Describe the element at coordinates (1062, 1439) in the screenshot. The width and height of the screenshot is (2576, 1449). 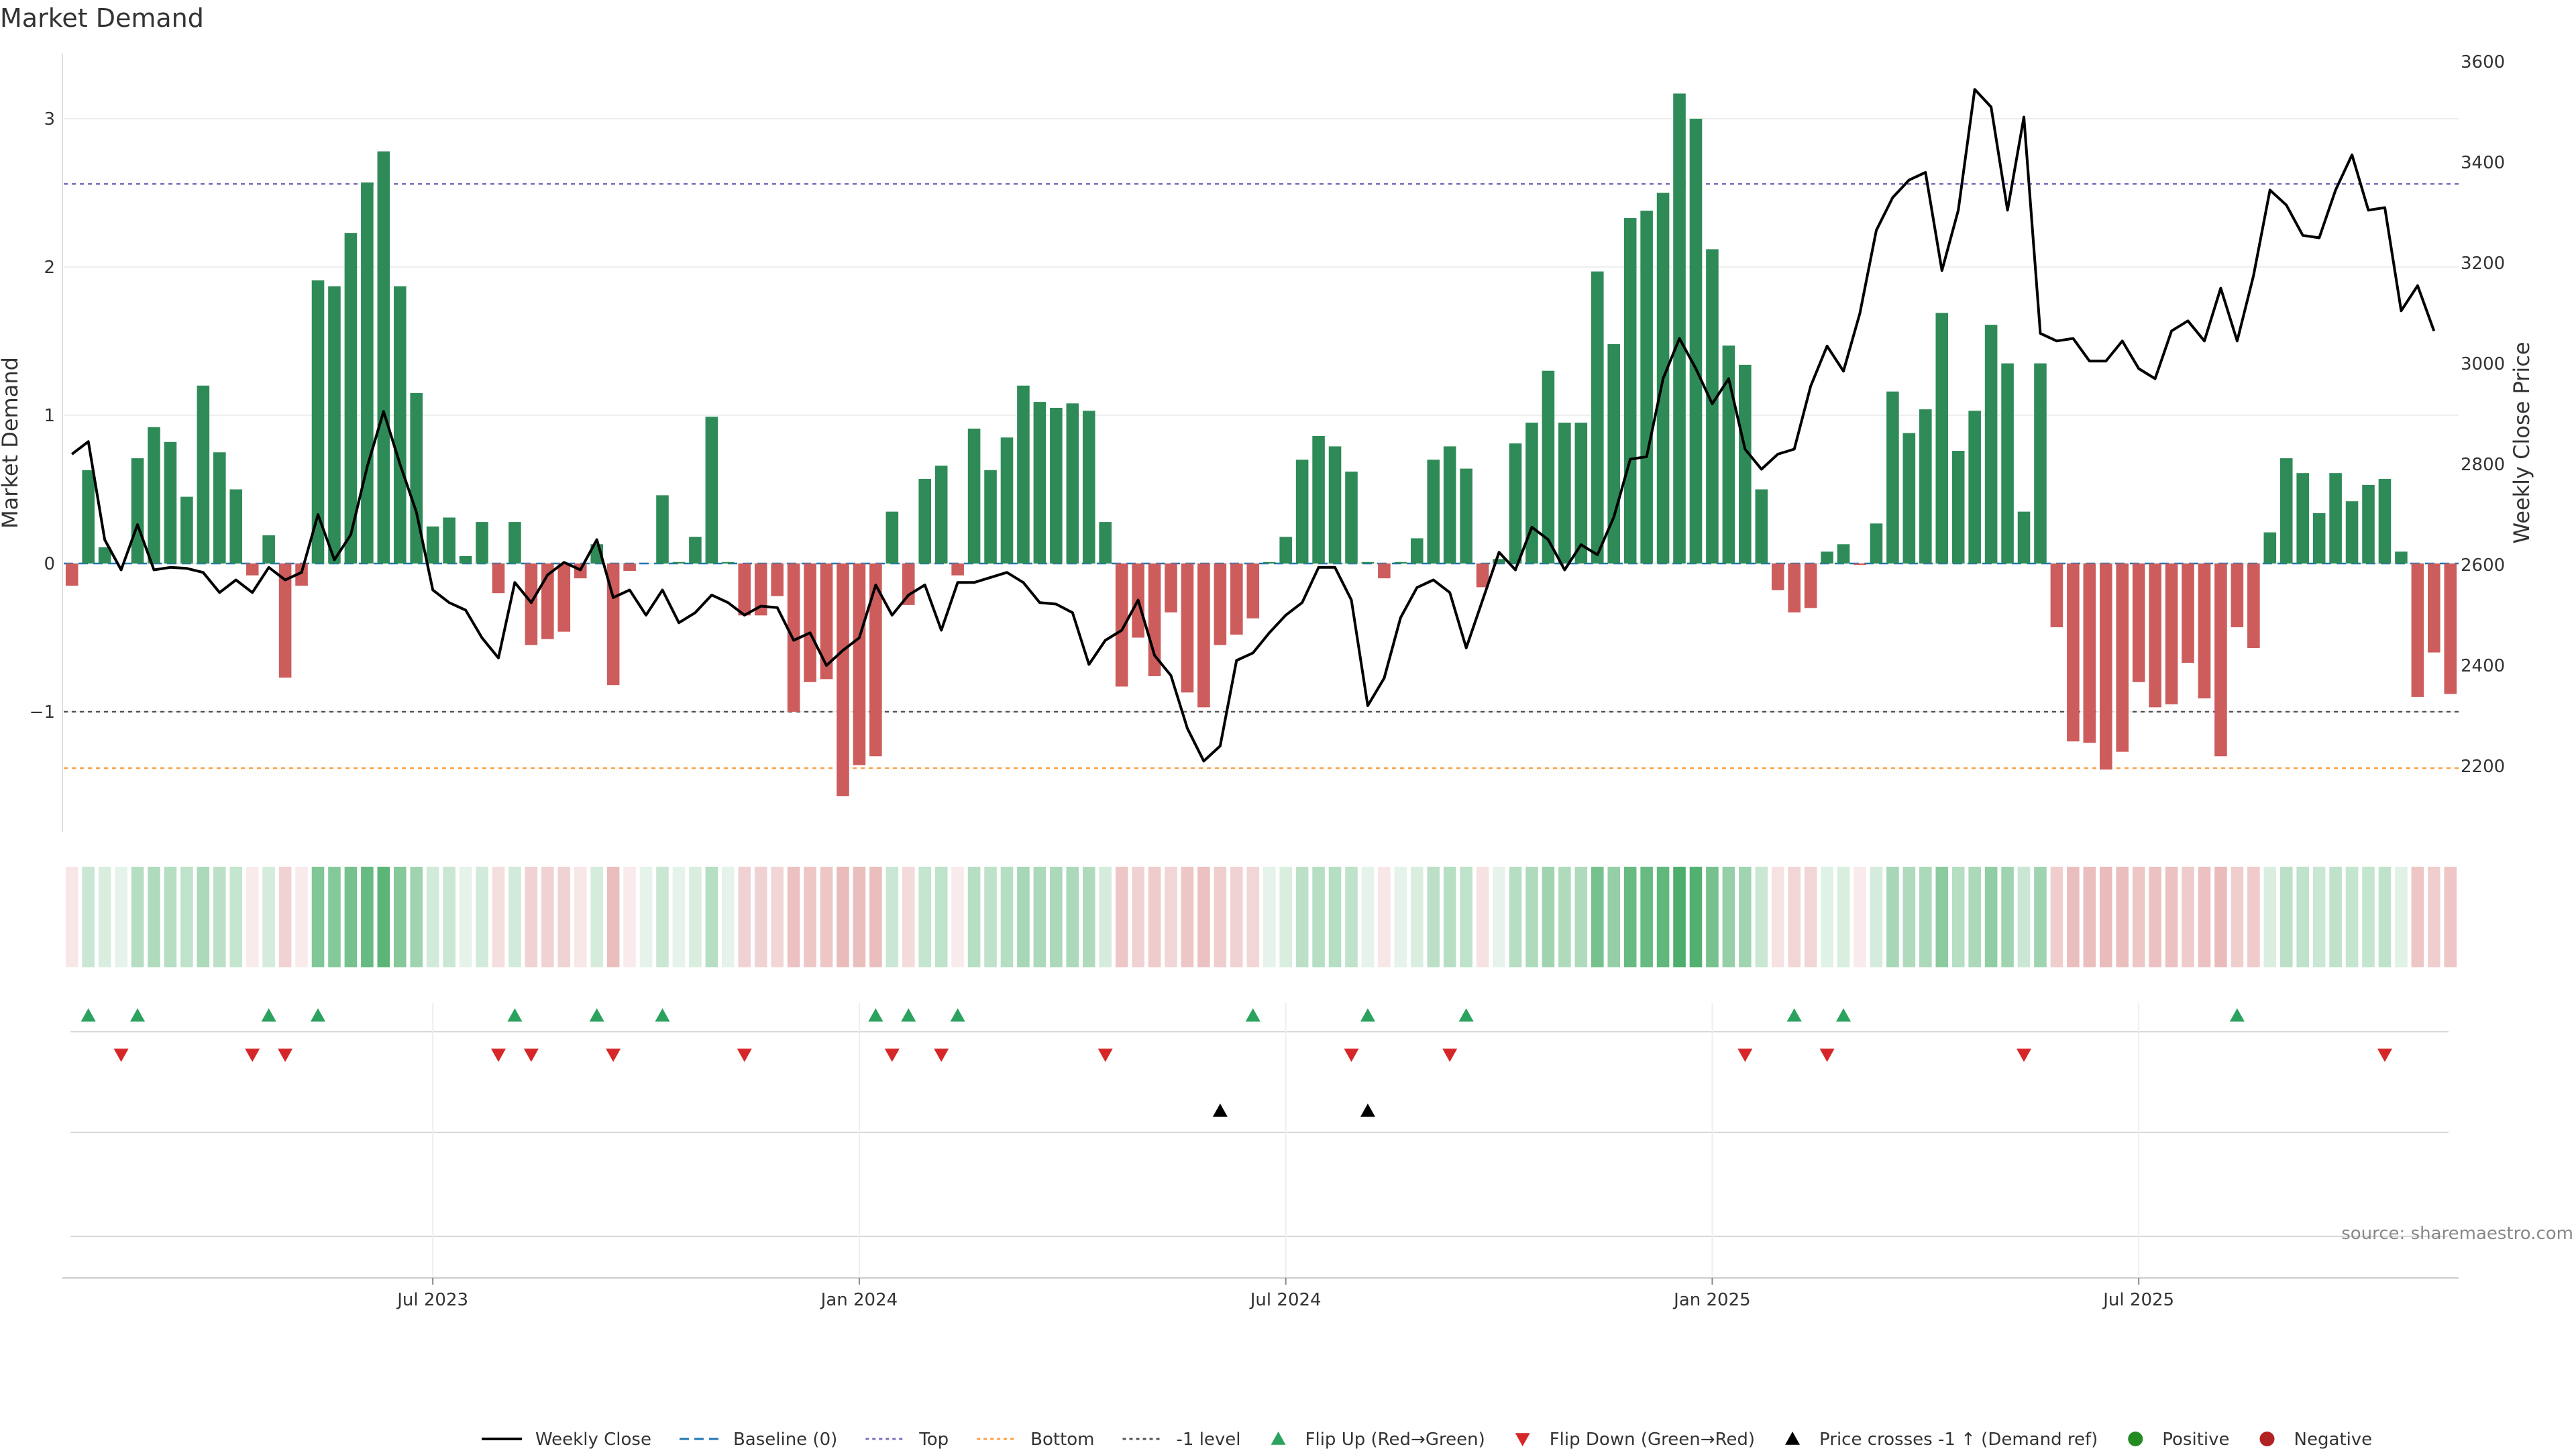
I see `legend-label: Bottom` at that location.